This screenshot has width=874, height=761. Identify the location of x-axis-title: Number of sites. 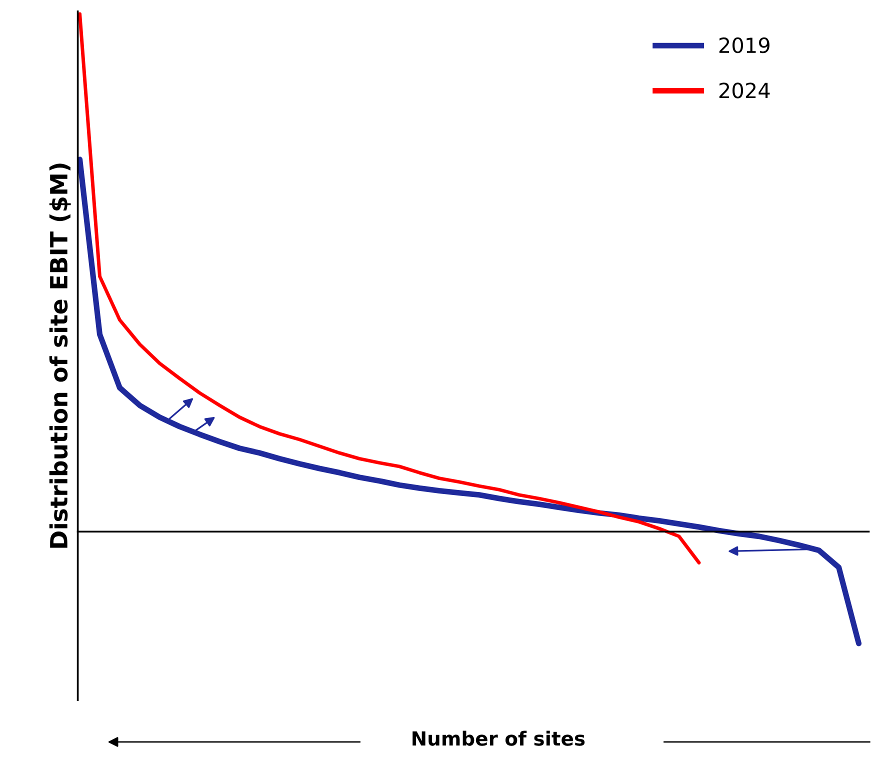
(498, 738).